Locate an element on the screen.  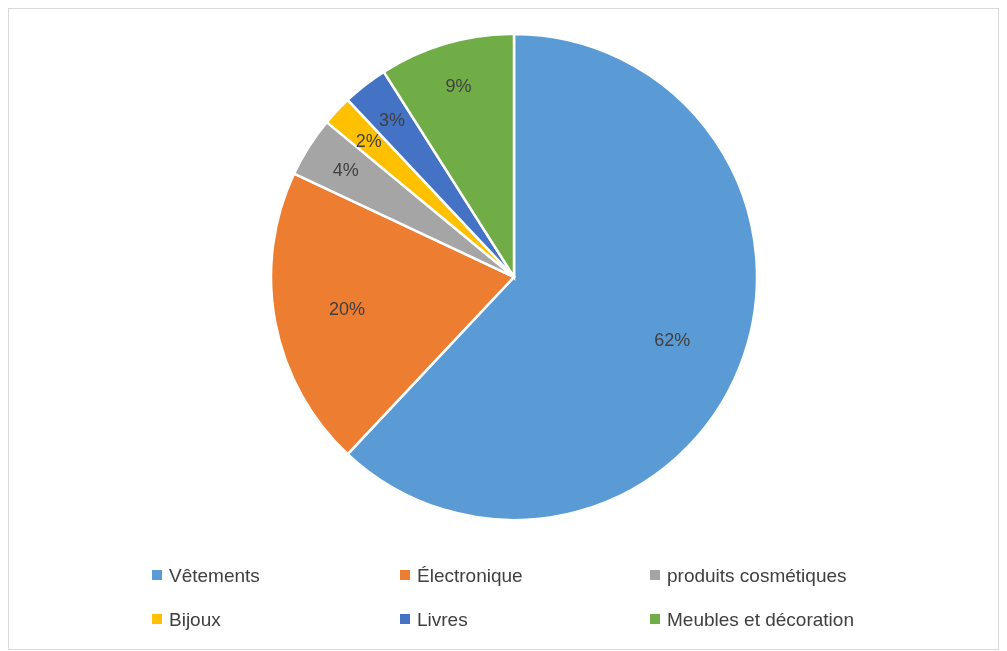
legend-label: Électronique is located at coordinates (470, 575).